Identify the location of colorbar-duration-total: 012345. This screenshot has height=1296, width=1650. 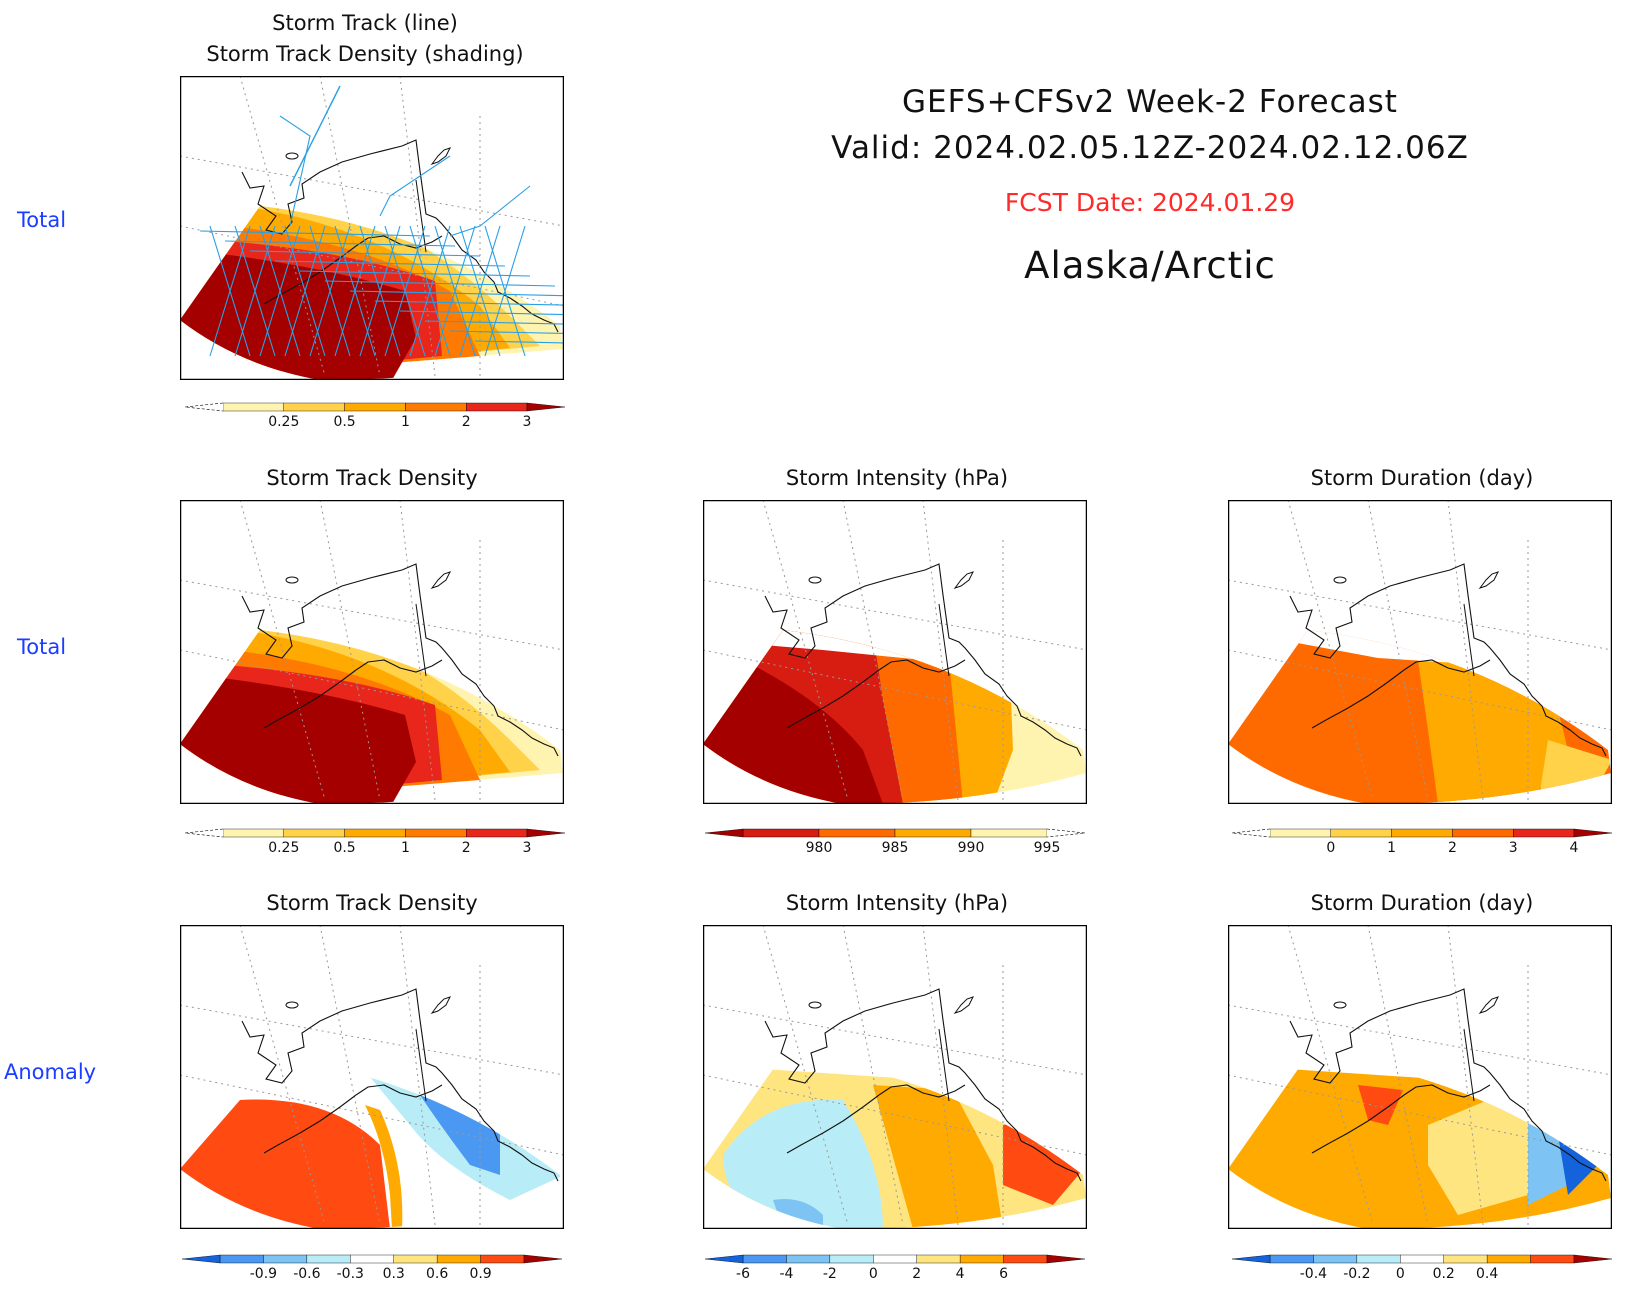
(1430, 846).